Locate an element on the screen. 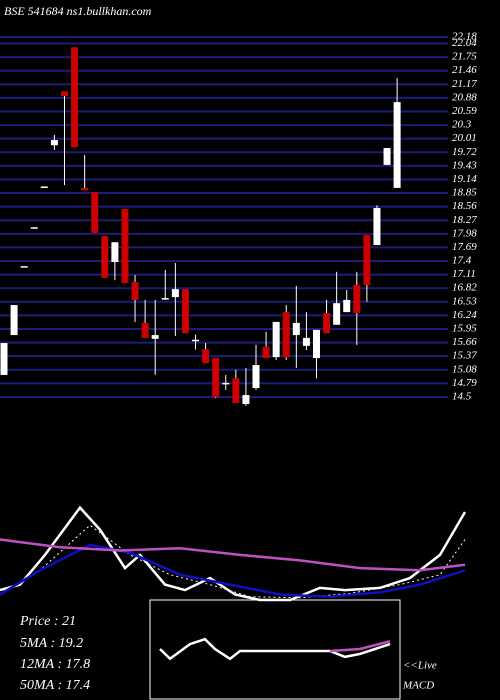 This screenshot has height=700, width=500. y-tick-label: 15.37 is located at coordinates (464, 356).